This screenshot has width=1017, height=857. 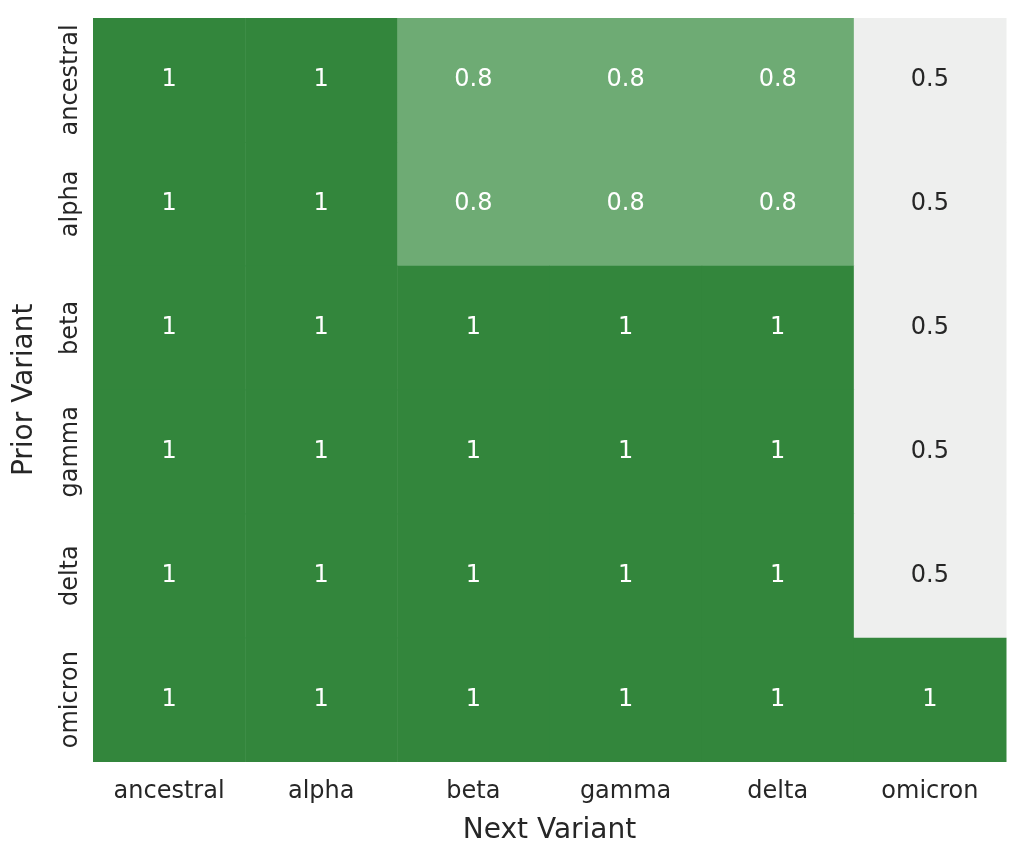 What do you see at coordinates (549, 829) in the screenshot?
I see `x-axis-title: Next Variant` at bounding box center [549, 829].